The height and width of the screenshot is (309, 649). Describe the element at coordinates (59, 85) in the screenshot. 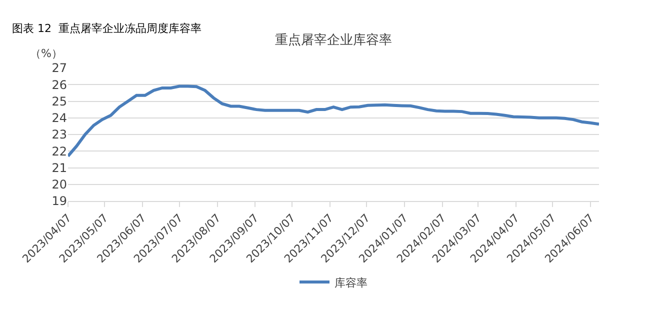

I see `y-tick-label: 26` at that location.